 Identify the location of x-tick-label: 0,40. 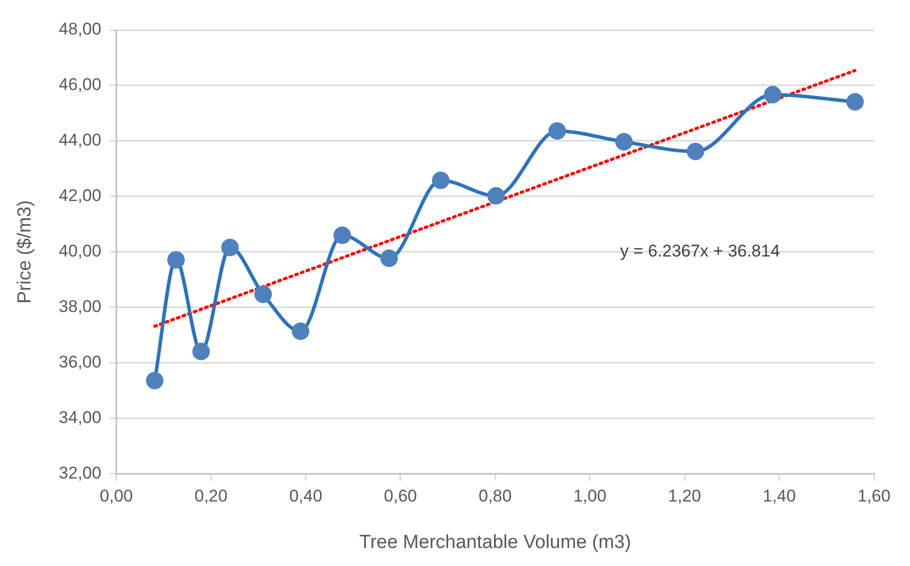
(305, 496).